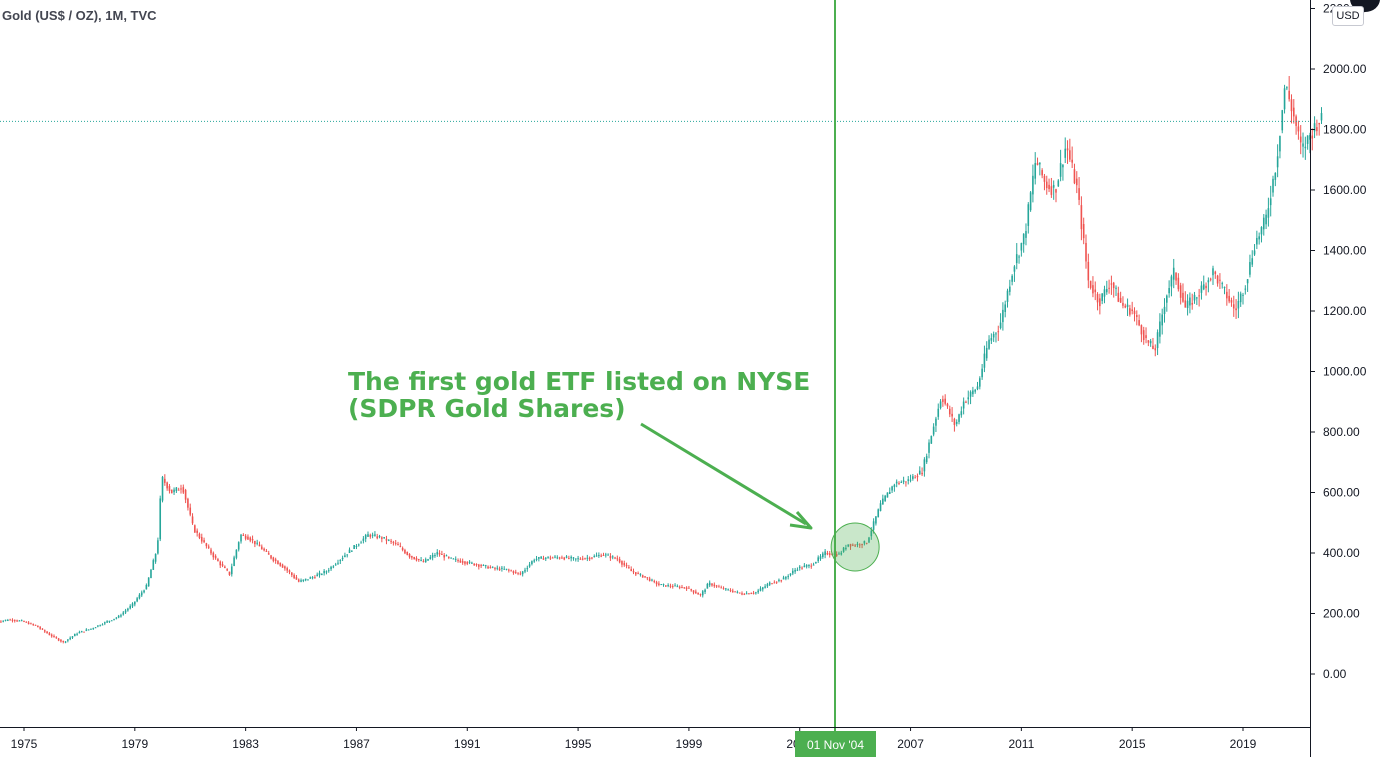 The height and width of the screenshot is (762, 1382). Describe the element at coordinates (487, 408) in the screenshot. I see `annotation-line-2: (SDPR Gold Shares)` at that location.